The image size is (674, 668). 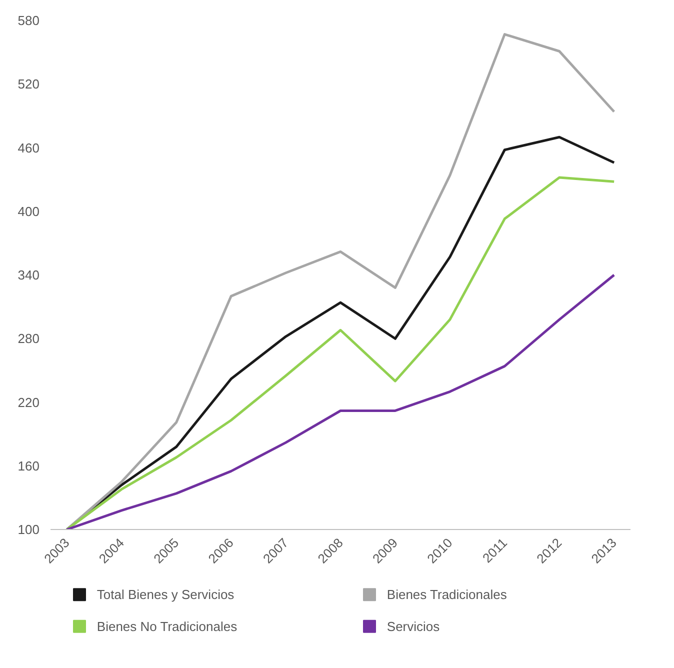 I want to click on y-tick-label: 460, so click(x=29, y=148).